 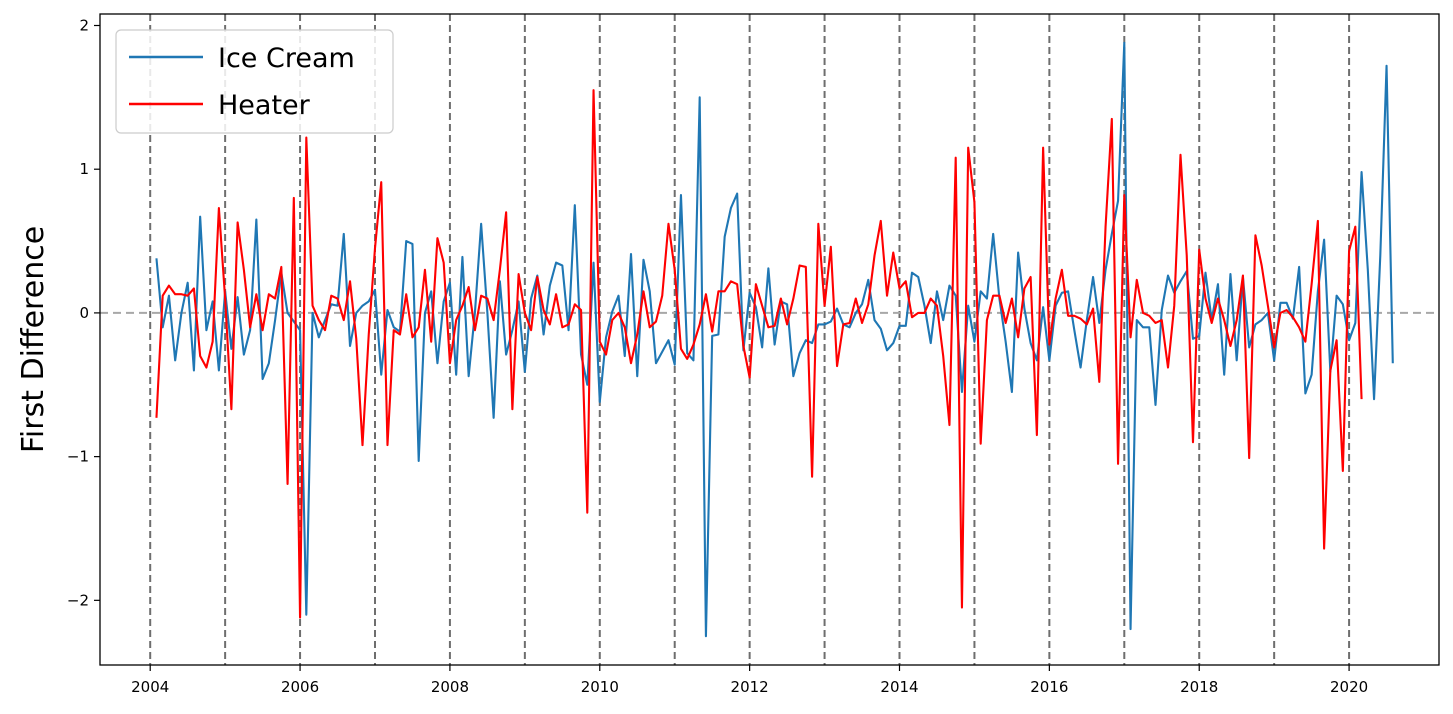 I want to click on y-tick-label: −2, so click(x=78, y=600).